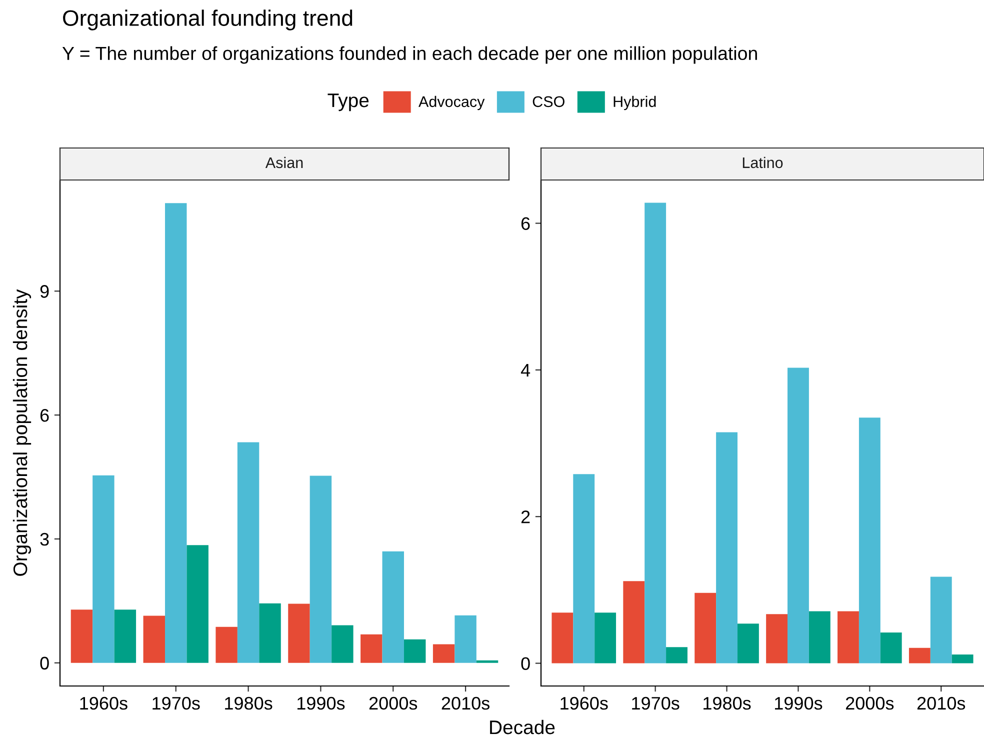 The height and width of the screenshot is (740, 984). What do you see at coordinates (548, 102) in the screenshot?
I see `legend-label: CSO` at bounding box center [548, 102].